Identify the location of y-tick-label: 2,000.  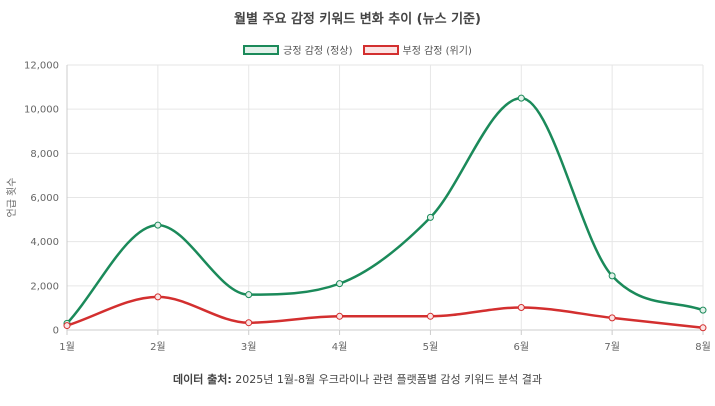
(44, 286).